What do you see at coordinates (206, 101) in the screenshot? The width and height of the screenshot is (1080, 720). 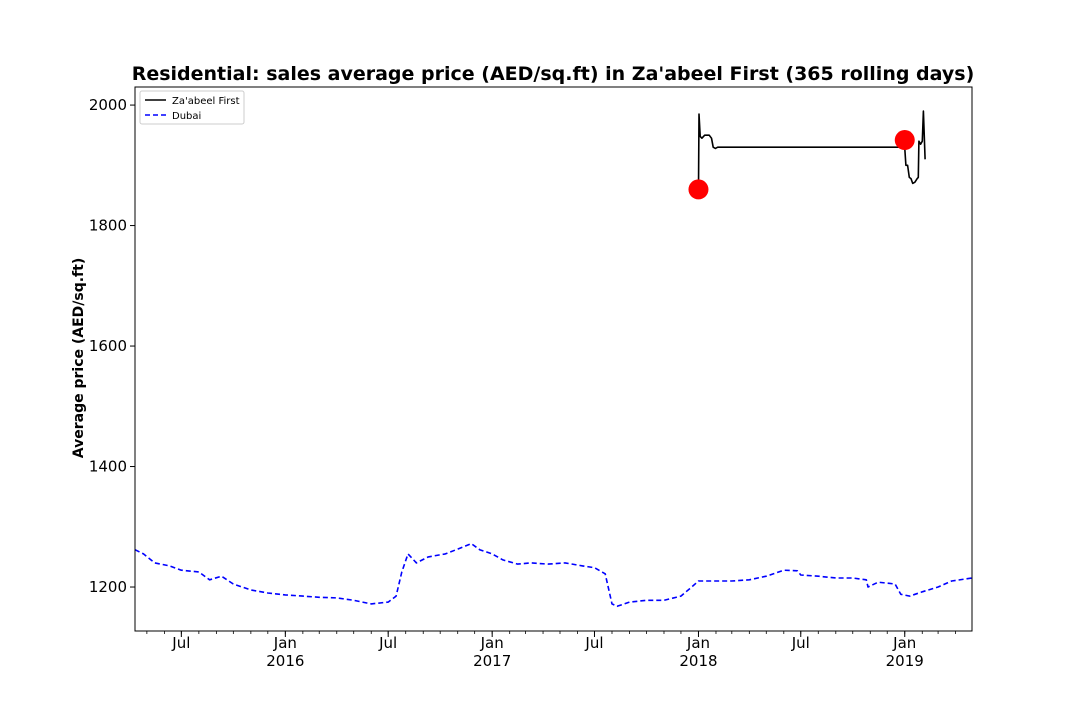 I see `legend-label-zaabeel: Za'abeel First` at bounding box center [206, 101].